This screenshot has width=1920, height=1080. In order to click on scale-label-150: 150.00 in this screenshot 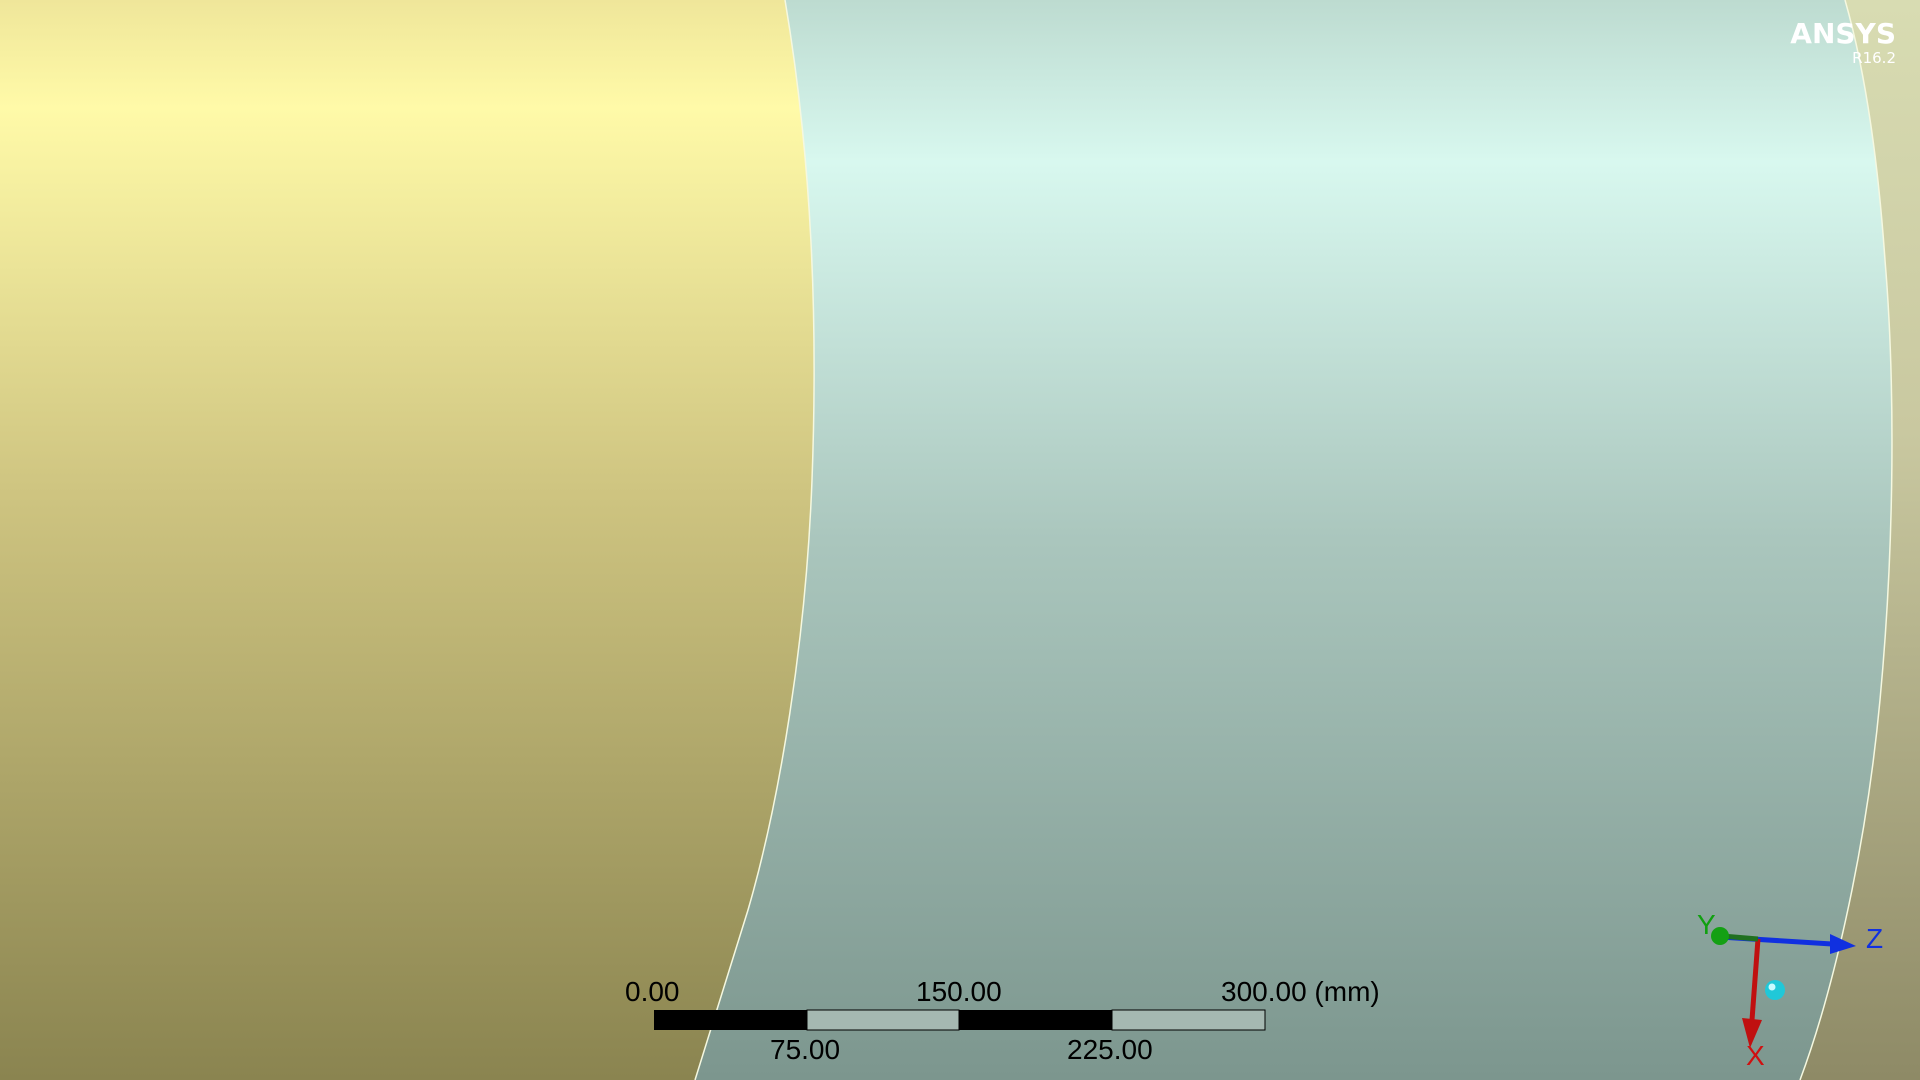, I will do `click(959, 991)`.